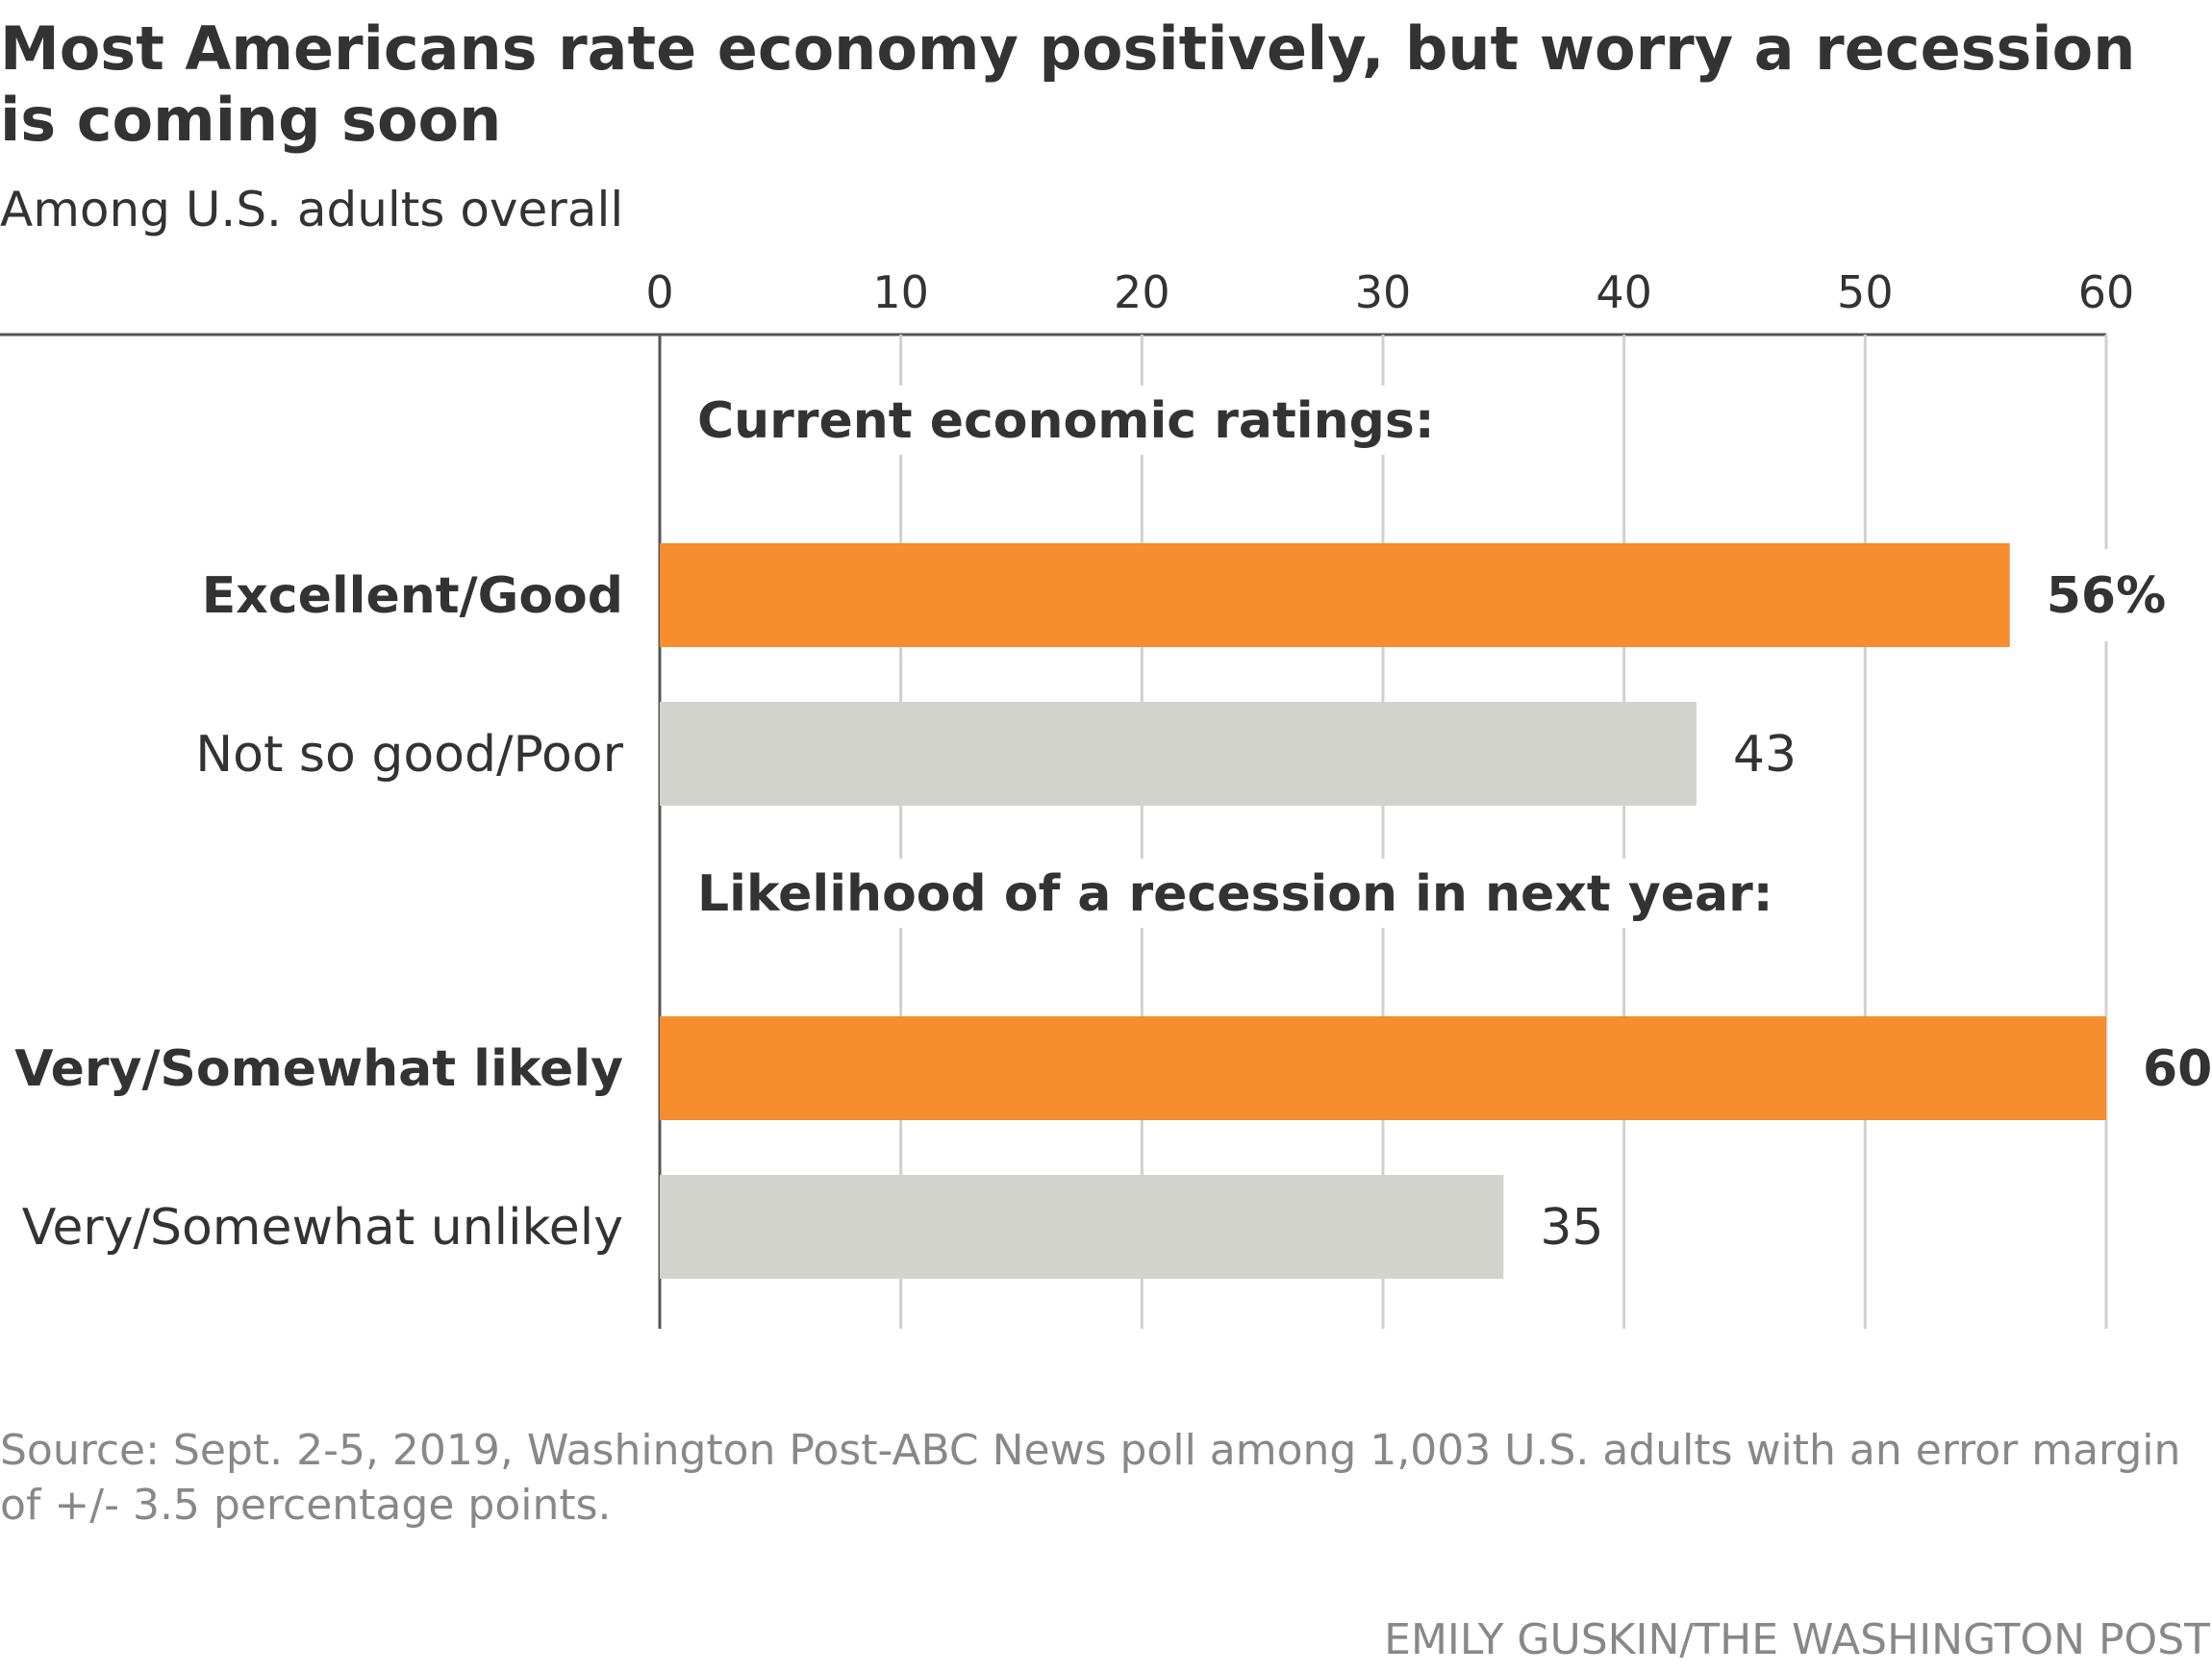 This screenshot has width=2212, height=1672. What do you see at coordinates (412, 596) in the screenshot?
I see `category-label: Excellent/Good` at bounding box center [412, 596].